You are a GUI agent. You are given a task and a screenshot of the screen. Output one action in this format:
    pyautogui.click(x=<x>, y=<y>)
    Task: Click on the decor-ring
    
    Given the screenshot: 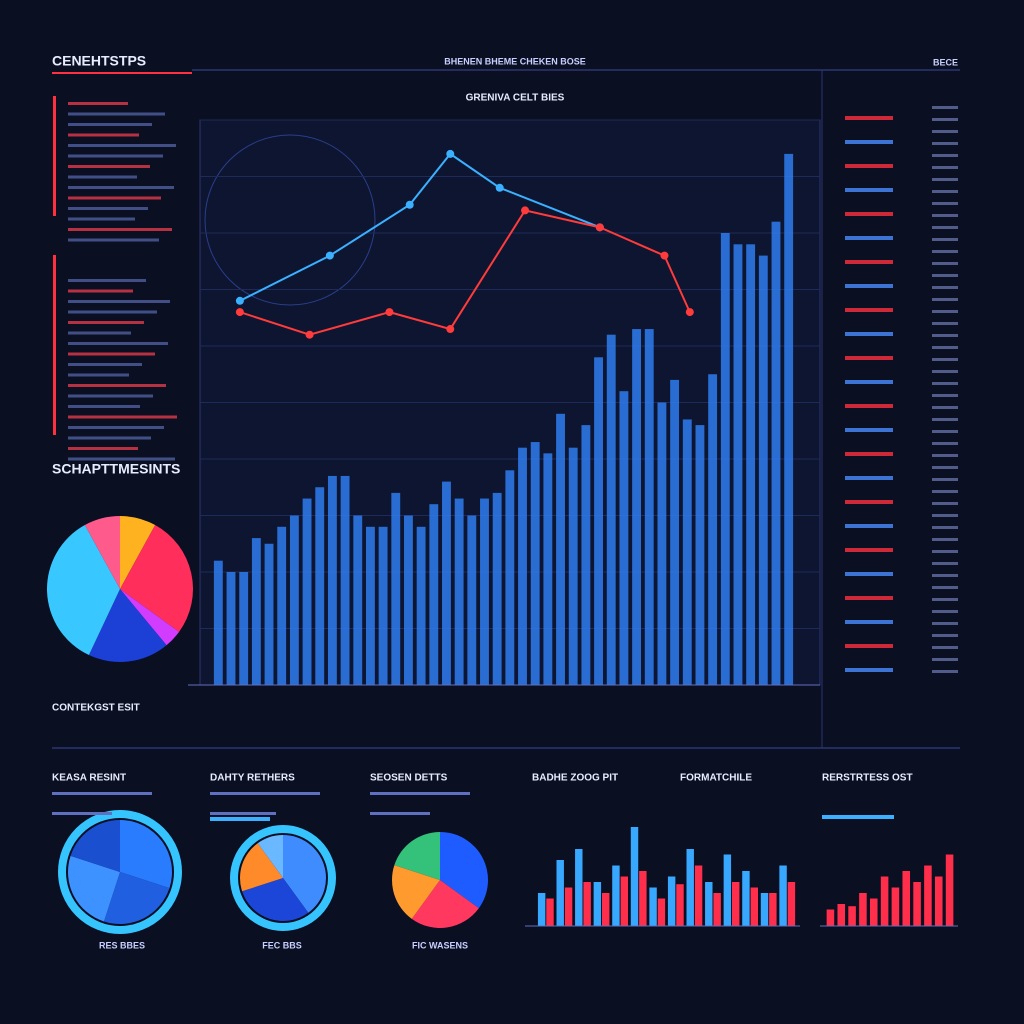 What is the action you would take?
    pyautogui.click(x=290, y=220)
    